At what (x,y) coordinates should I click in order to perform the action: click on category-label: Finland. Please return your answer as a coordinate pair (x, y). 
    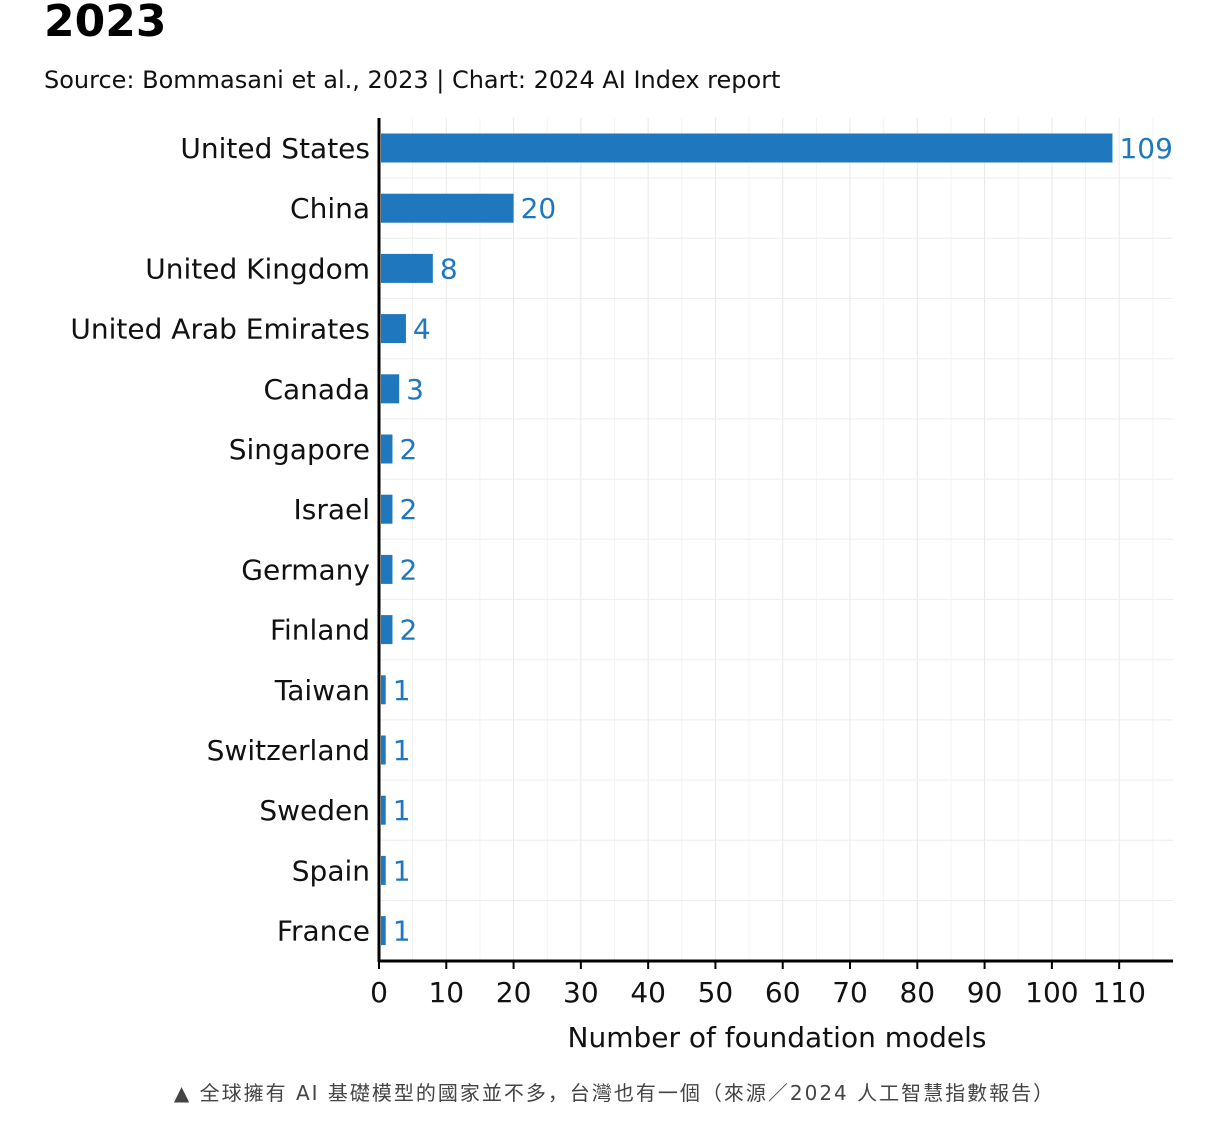
    Looking at the image, I should click on (320, 630).